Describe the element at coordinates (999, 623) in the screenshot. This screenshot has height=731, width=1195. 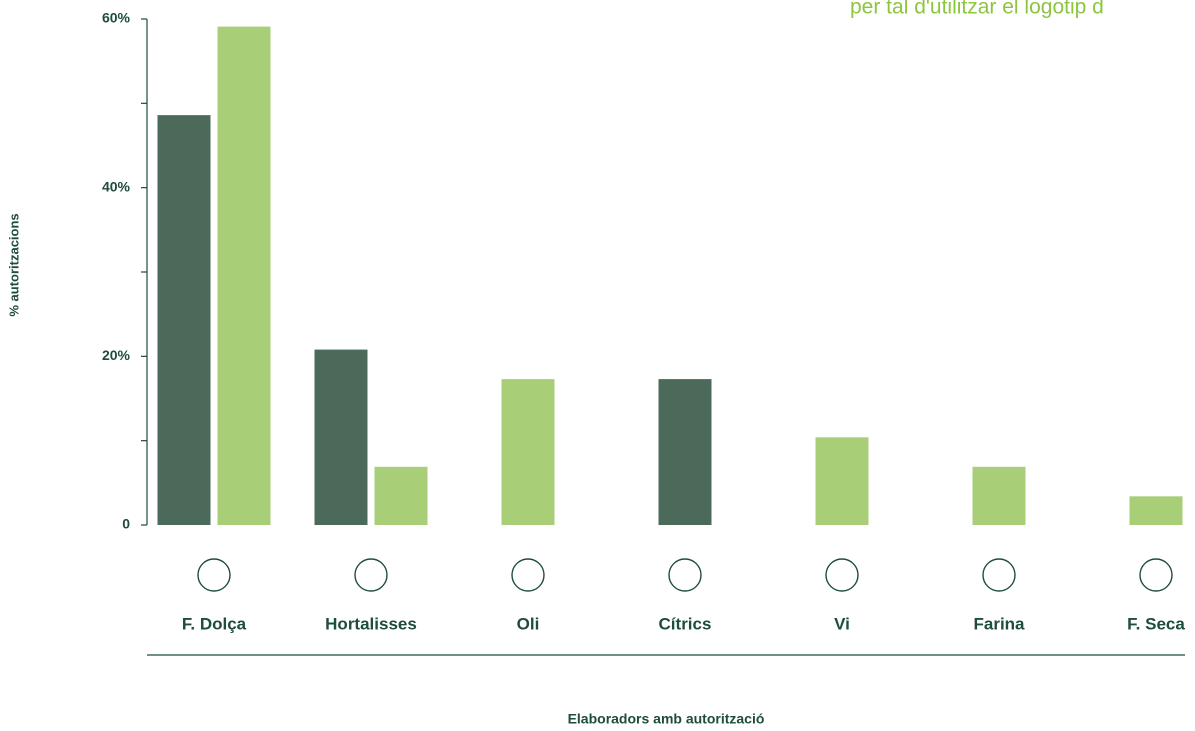
I see `x-tick-label: Farina` at that location.